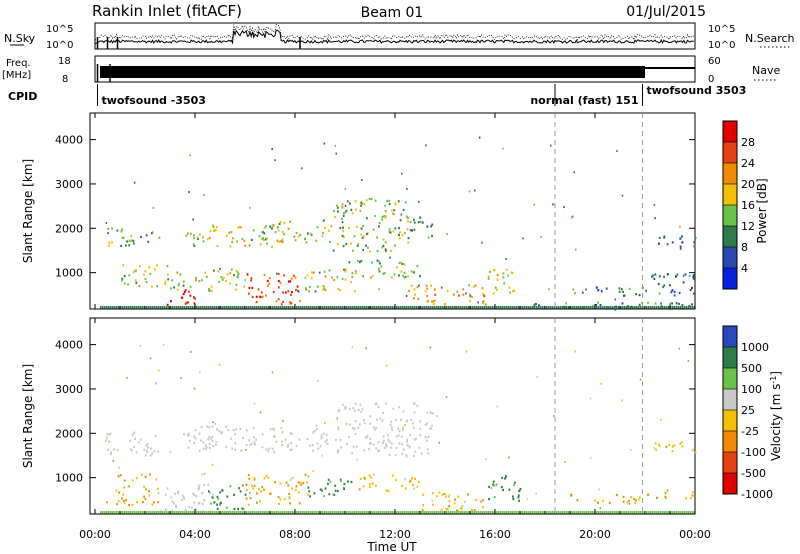 The image size is (800, 554). Describe the element at coordinates (751, 368) in the screenshot. I see `colorbar-tick-label: 500` at that location.